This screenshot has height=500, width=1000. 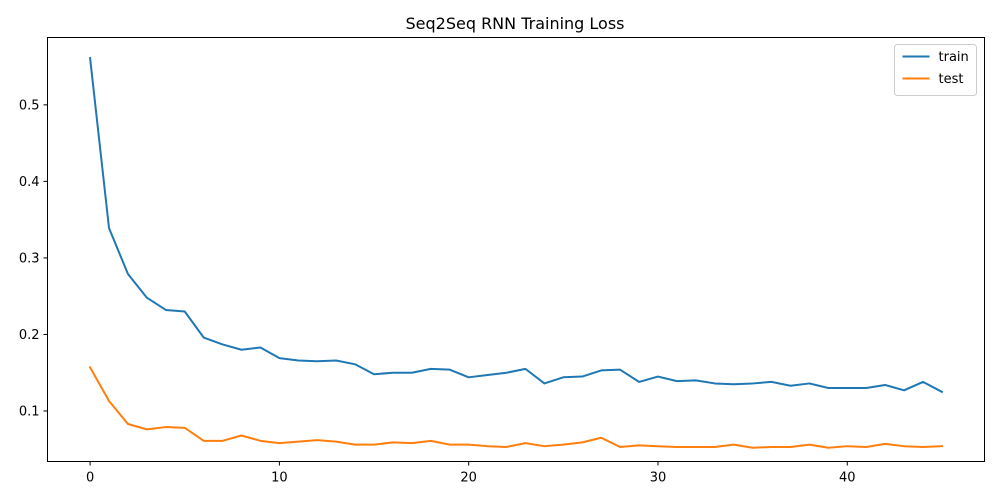 What do you see at coordinates (90, 478) in the screenshot?
I see `x-tick-label: 0` at bounding box center [90, 478].